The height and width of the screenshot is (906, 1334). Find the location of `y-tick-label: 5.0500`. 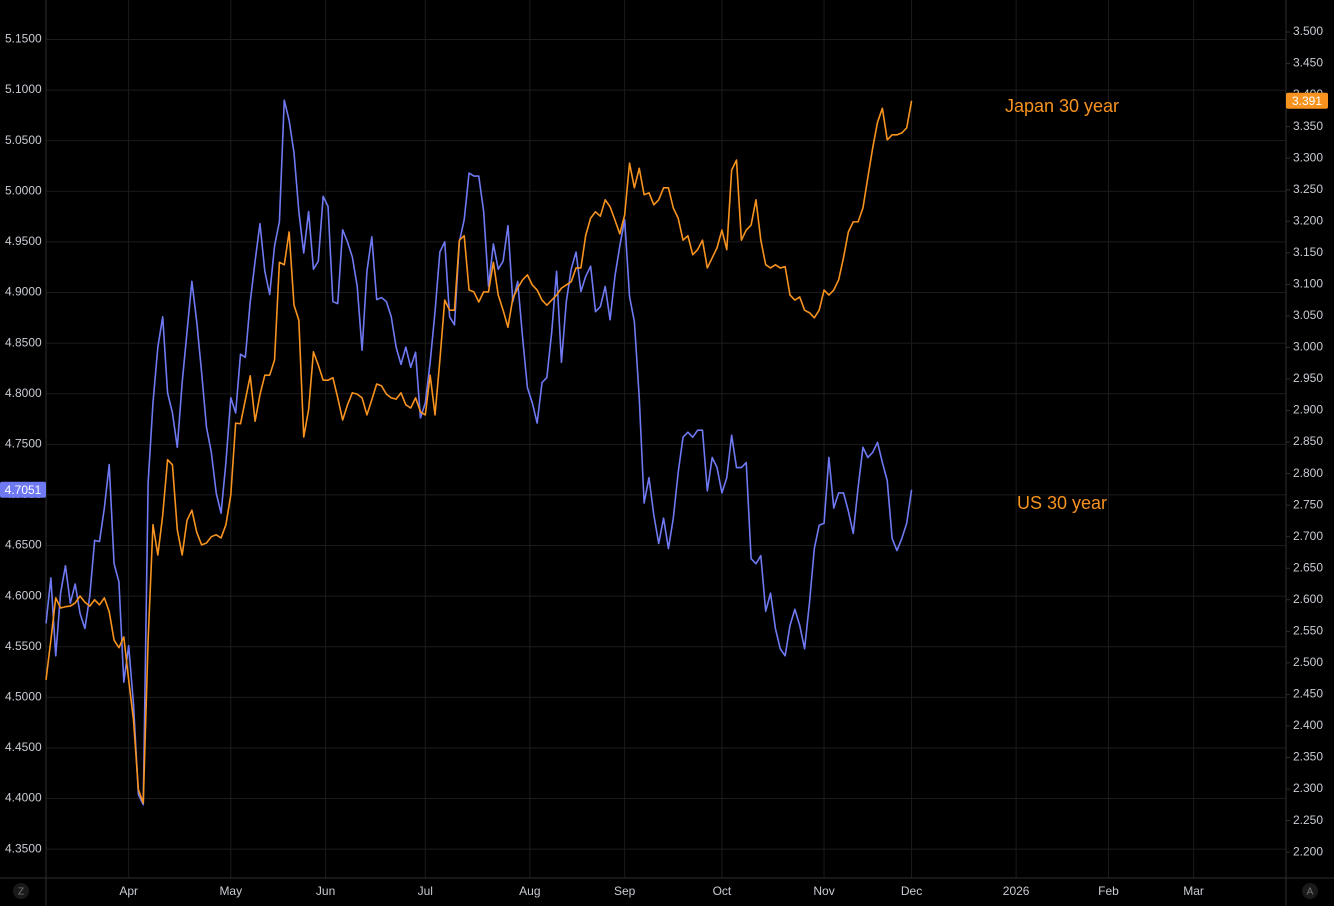

y-tick-label: 5.0500 is located at coordinates (23, 140).